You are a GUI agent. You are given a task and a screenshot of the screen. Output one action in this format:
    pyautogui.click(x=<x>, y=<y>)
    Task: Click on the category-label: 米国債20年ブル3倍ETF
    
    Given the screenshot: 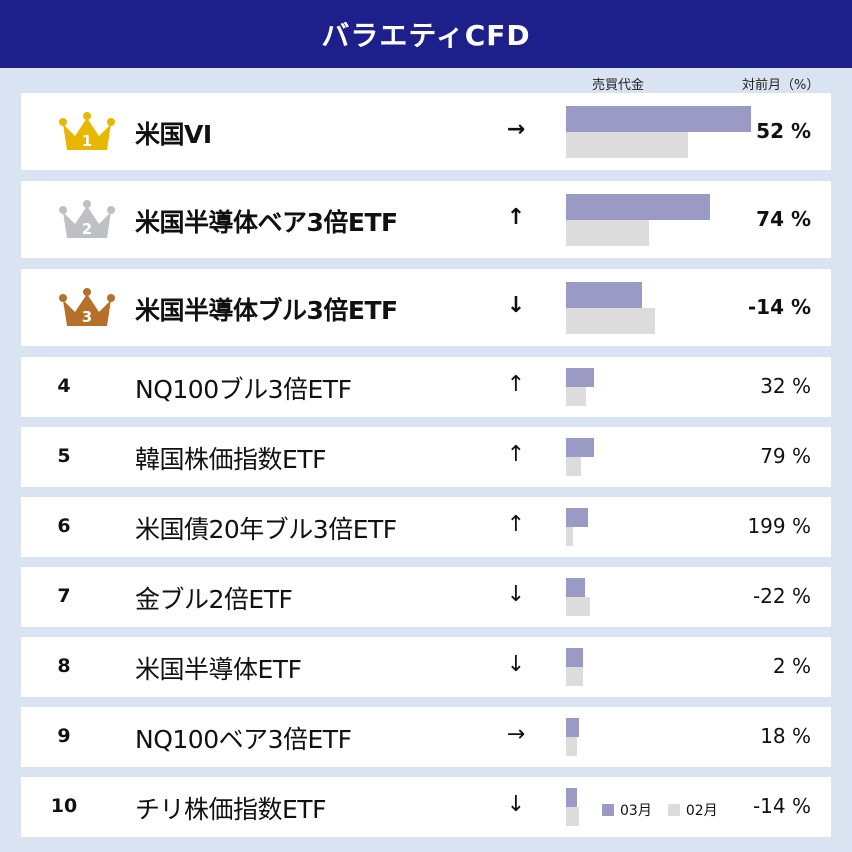 What is the action you would take?
    pyautogui.click(x=266, y=529)
    